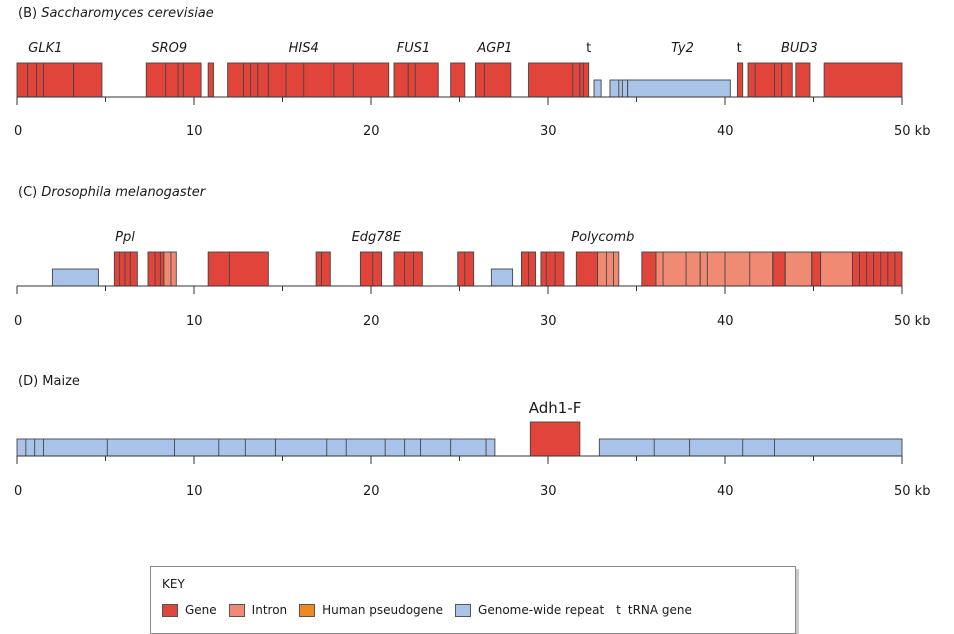  Describe the element at coordinates (127, 13) in the screenshot. I see `panel-b-organism: Saccharomyces cerevisiae` at that location.